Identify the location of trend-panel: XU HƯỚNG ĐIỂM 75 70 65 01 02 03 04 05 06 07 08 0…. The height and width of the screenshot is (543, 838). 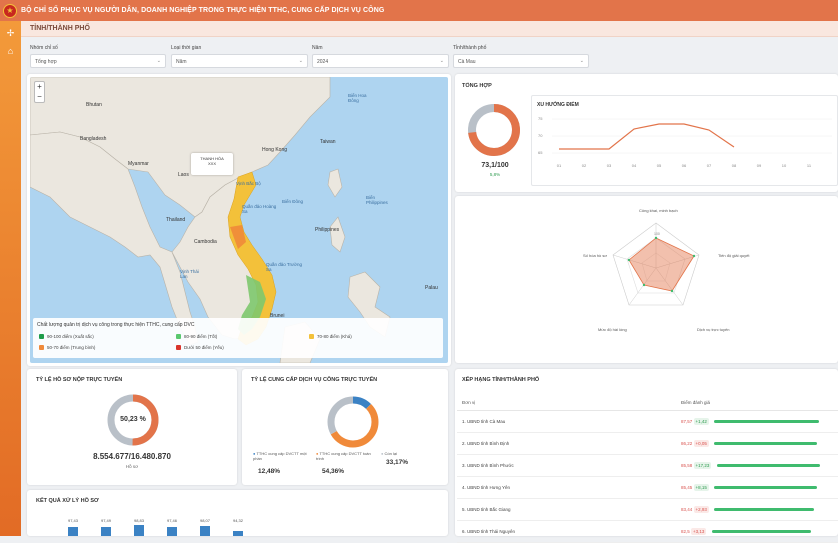
(684, 140).